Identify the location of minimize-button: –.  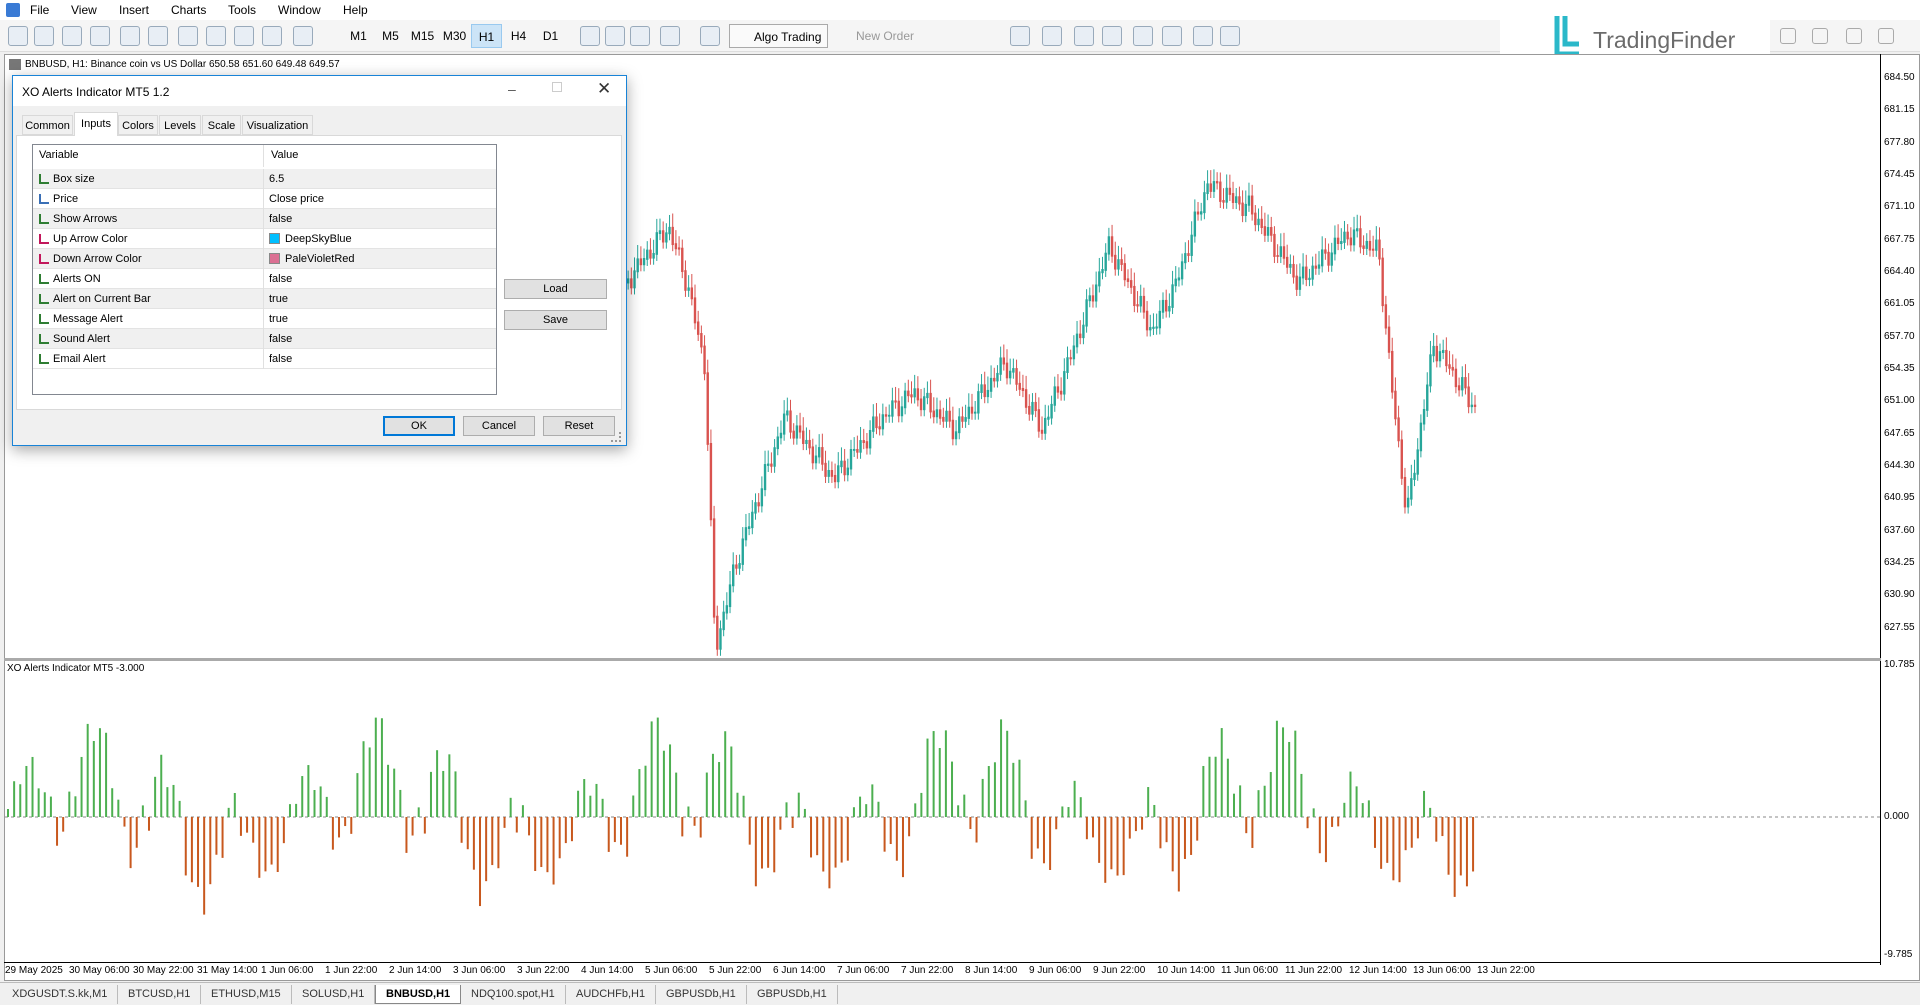
(512, 89).